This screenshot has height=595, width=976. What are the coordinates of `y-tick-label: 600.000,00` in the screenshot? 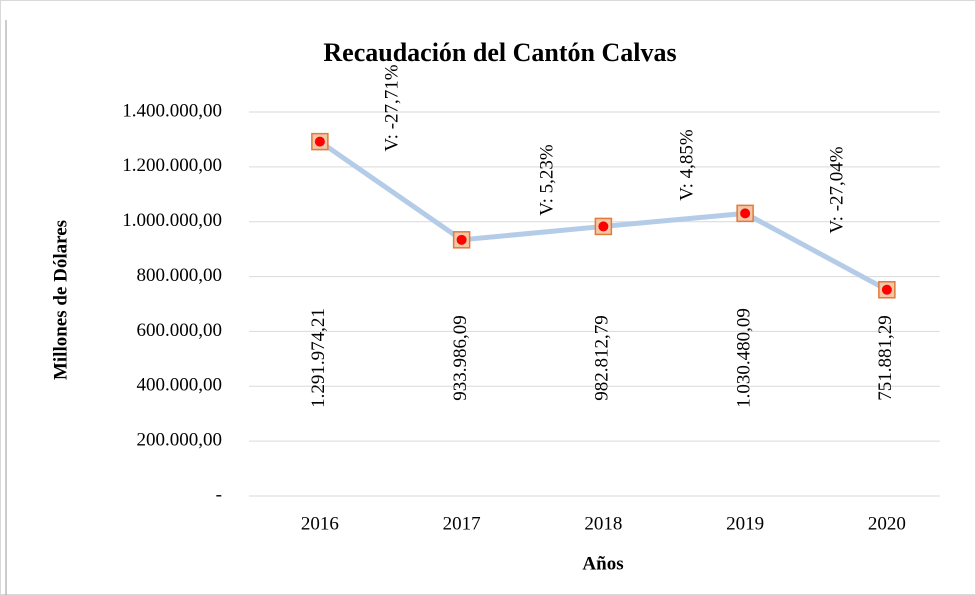 It's located at (180, 330).